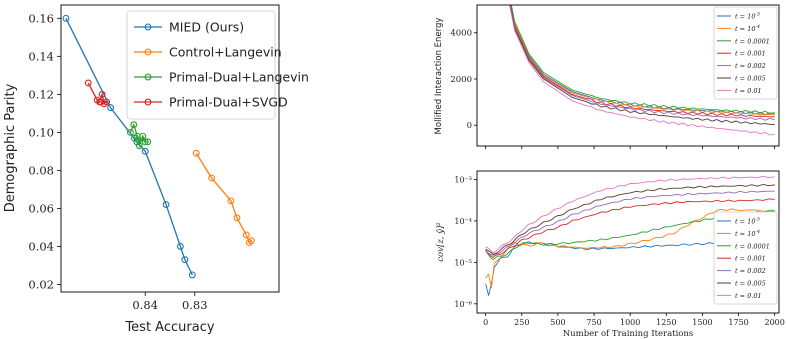 Image resolution: width=786 pixels, height=339 pixels. I want to click on x-tick-label: 500, so click(557, 322).